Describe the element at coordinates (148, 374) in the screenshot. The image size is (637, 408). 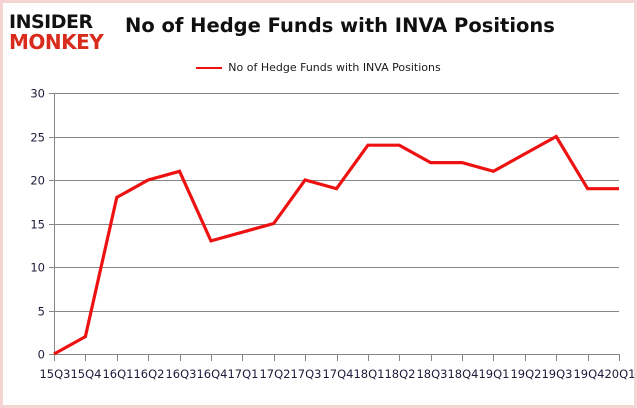
I see `x-tick-label: 16Q2` at that location.